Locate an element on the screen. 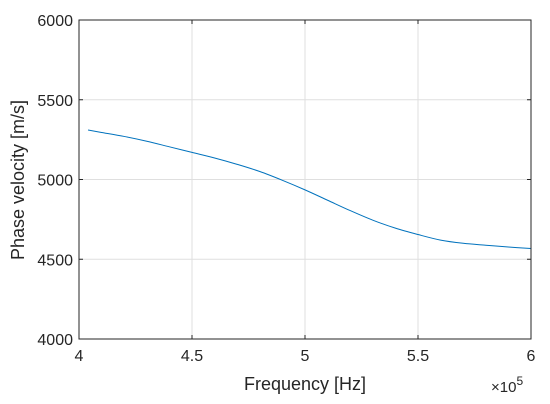  x-axis-multiplier: ×10⁵ is located at coordinates (507, 385).